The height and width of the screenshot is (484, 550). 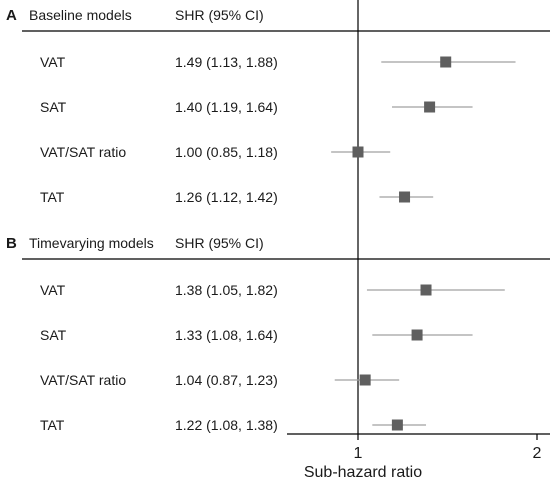 What do you see at coordinates (226, 380) in the screenshot?
I see `estimate-text: 1.04 (0.87, 1.23)` at bounding box center [226, 380].